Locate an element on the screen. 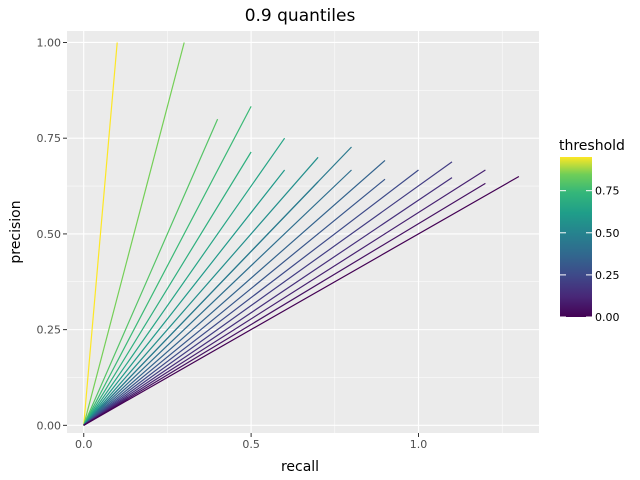 This screenshot has width=640, height=480. y-axis-ticks: 0.00 0.25 0.50 0.75 1.00 is located at coordinates (52, 234).